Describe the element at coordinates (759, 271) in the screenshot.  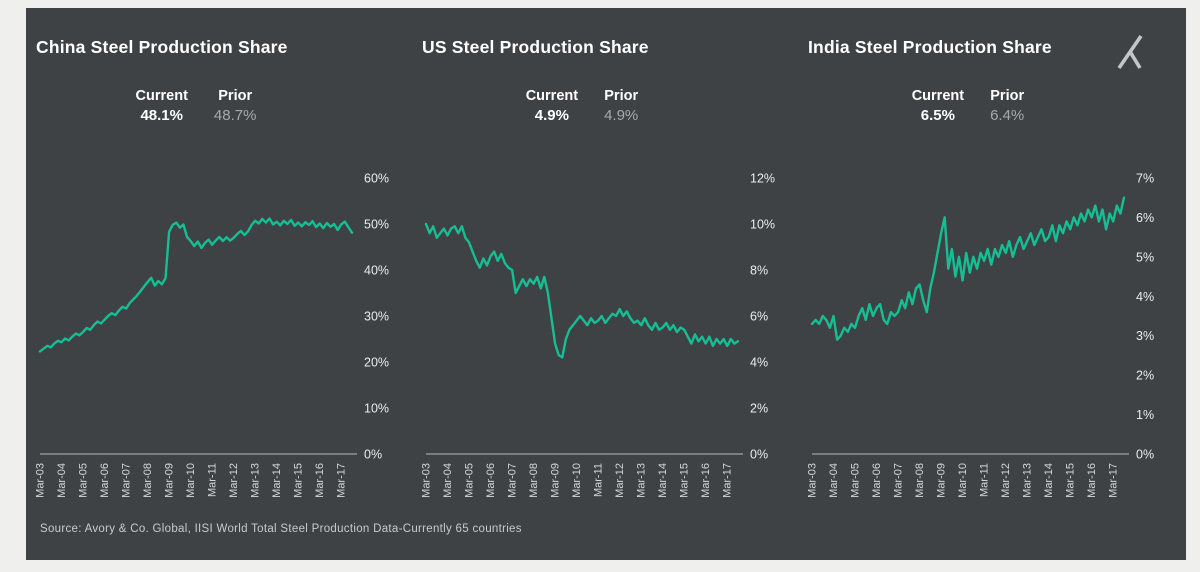
I see `svg-text: 8%` at that location.